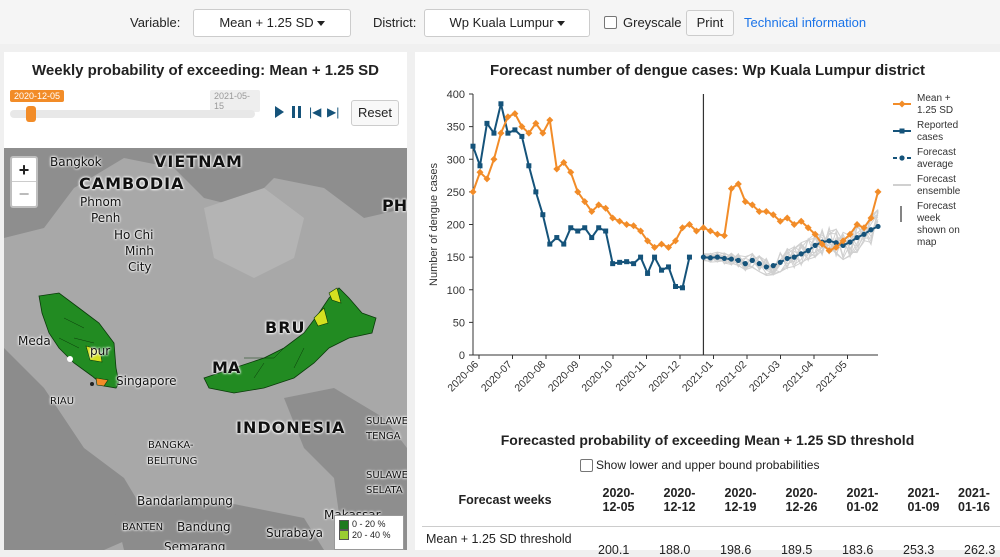  I want to click on step-forward-icon: ▶|, so click(333, 112).